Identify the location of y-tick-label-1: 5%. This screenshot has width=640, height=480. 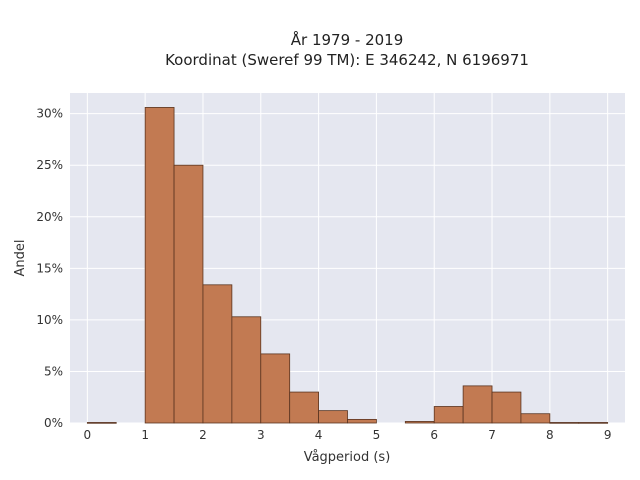
(53, 371).